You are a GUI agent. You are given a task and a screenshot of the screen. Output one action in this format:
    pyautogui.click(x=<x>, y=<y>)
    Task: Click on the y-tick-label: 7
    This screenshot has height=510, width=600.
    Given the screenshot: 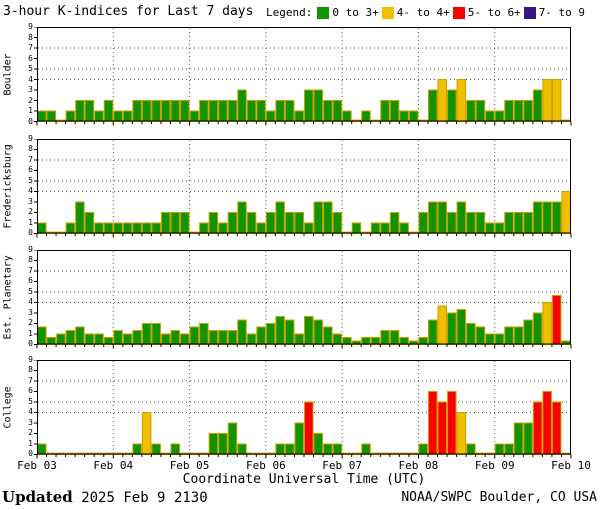 What is the action you would take?
    pyautogui.click(x=30, y=270)
    